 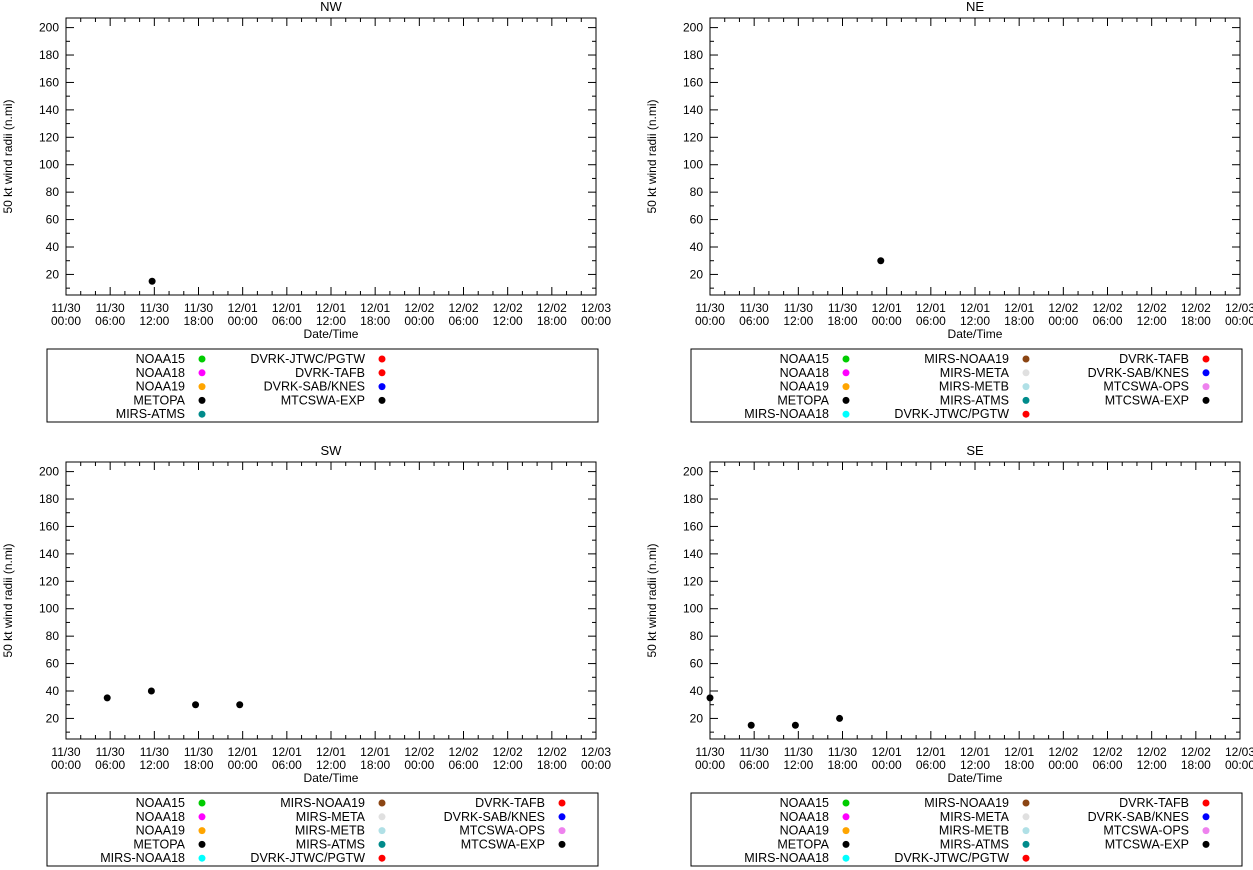 What do you see at coordinates (697, 636) in the screenshot?
I see `y-tick-label: 80` at bounding box center [697, 636].